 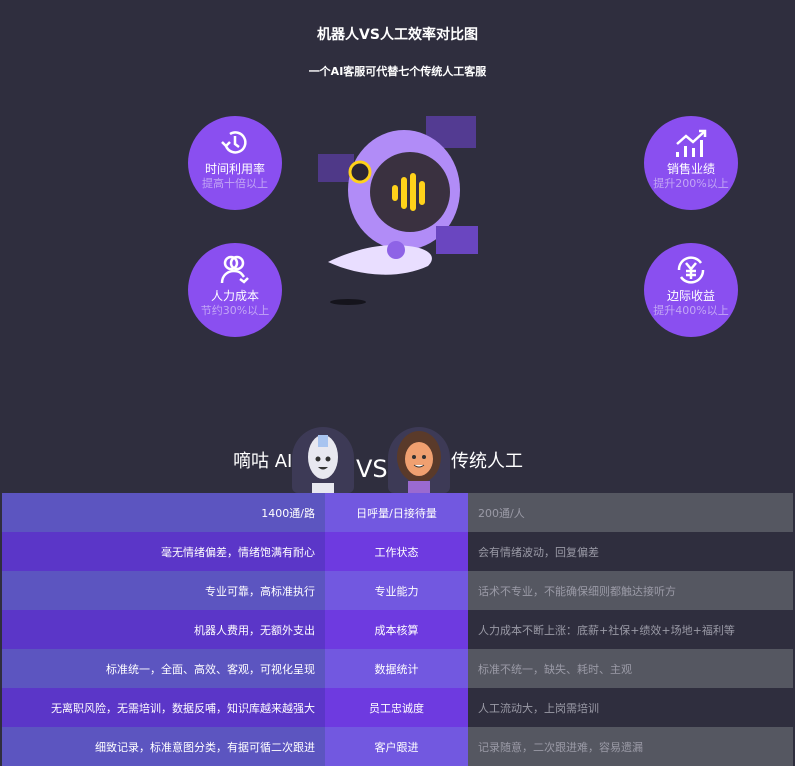 I want to click on human-cell: 话术不专业，不能确保细则都触达接听方, so click(x=630, y=590).